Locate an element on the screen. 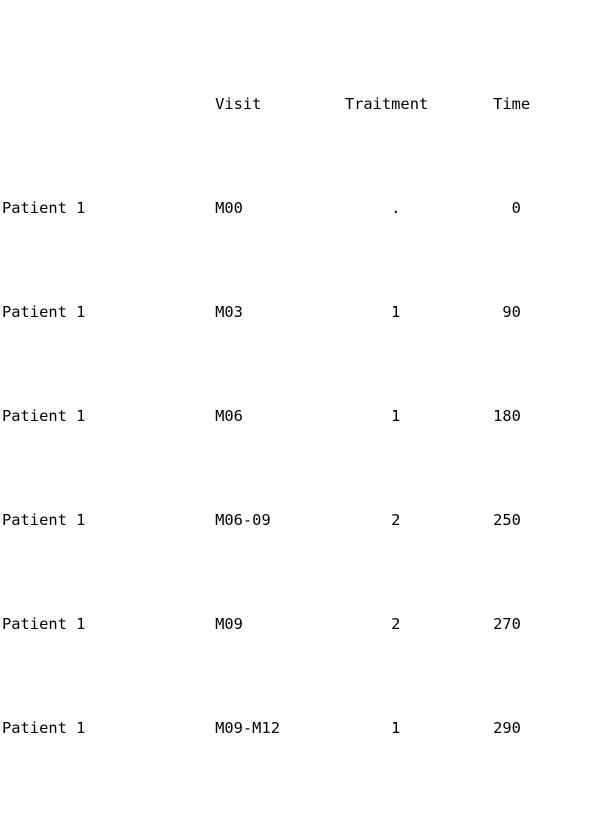 This screenshot has height=822, width=610. time-cell: 250 is located at coordinates (507, 520).